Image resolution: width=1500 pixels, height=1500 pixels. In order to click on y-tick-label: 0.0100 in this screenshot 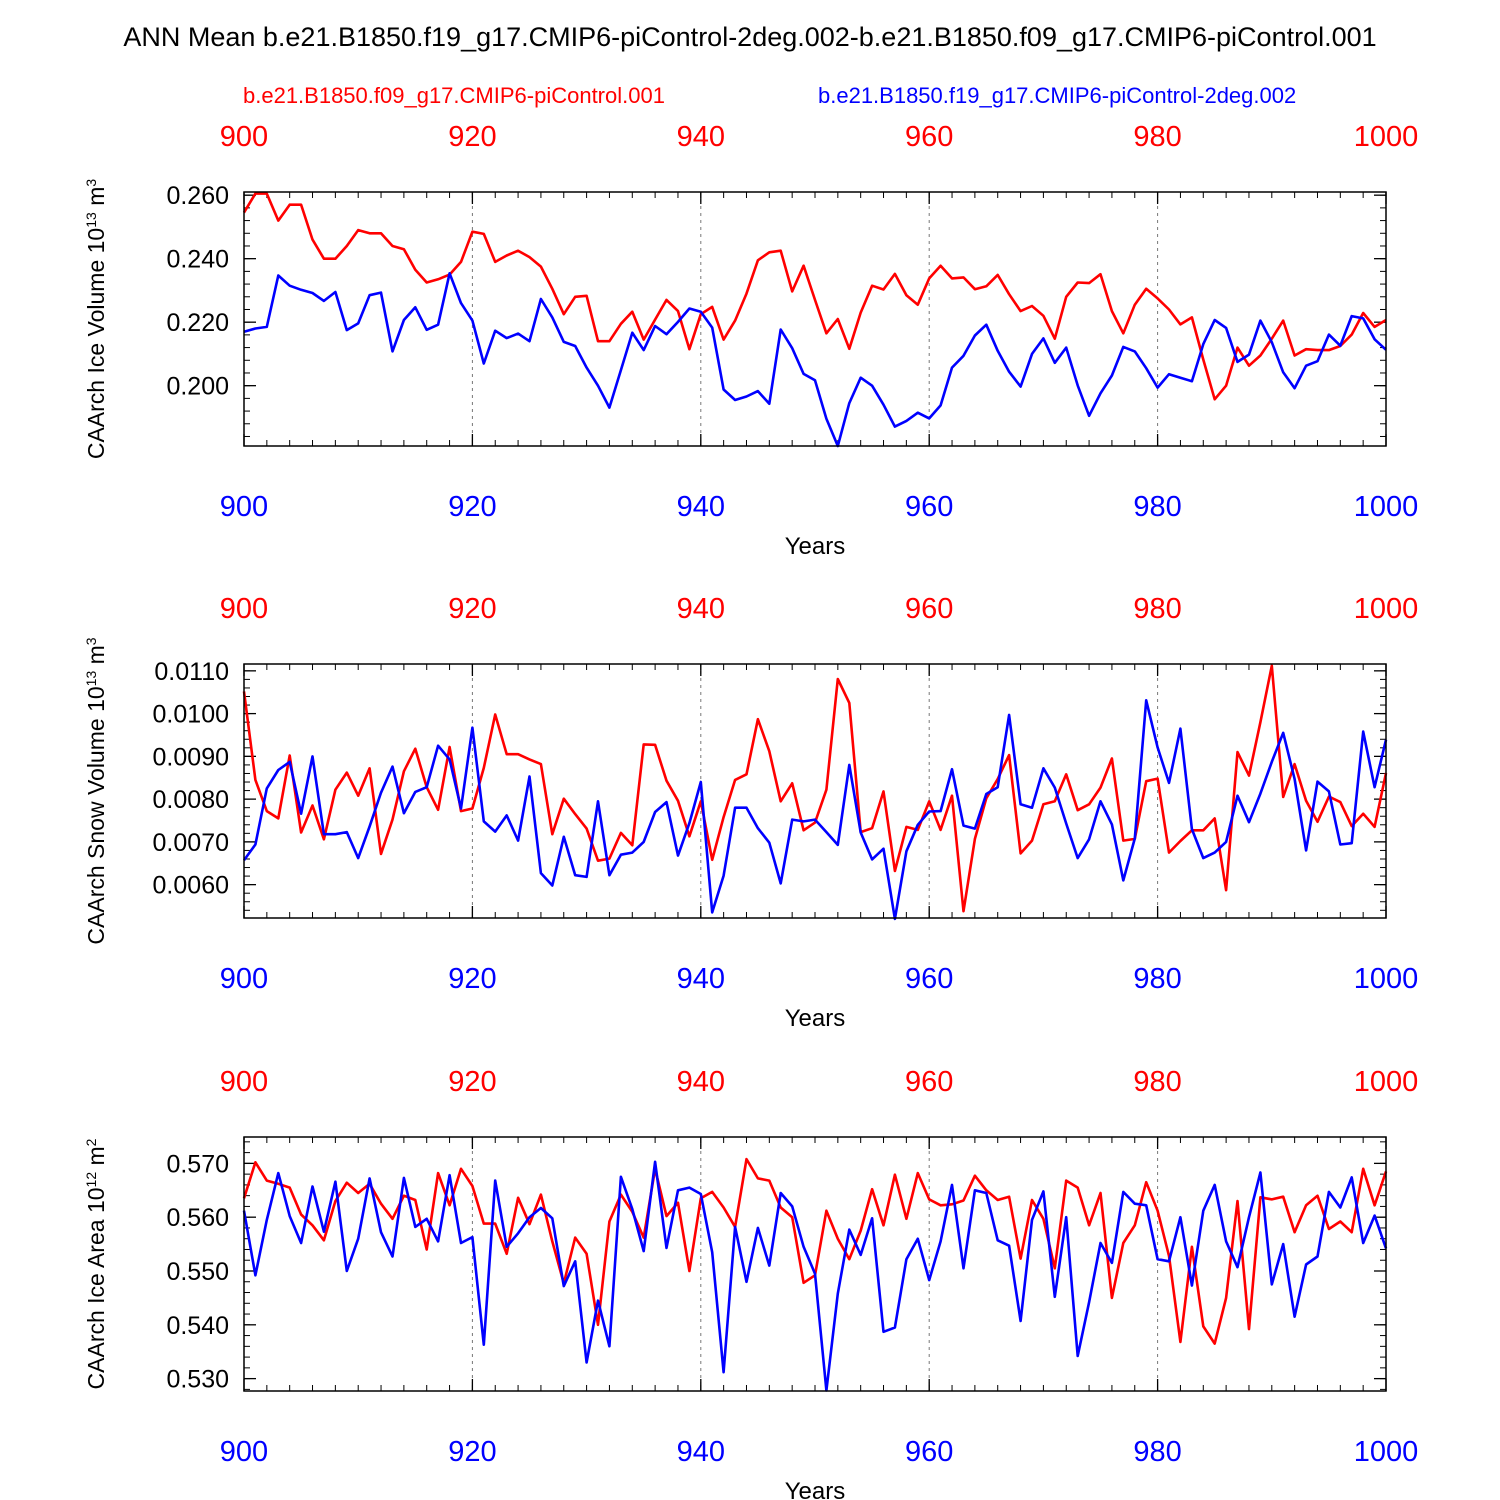, I will do `click(191, 715)`.